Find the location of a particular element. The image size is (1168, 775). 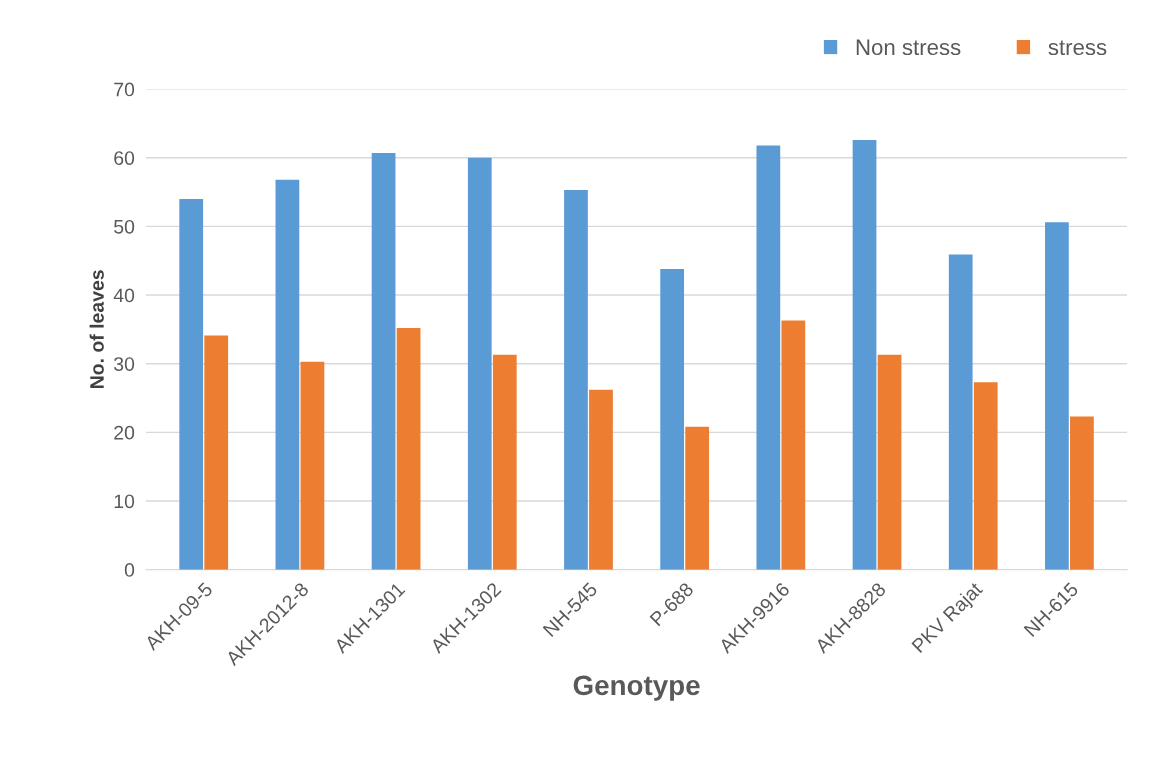

legend-label: Non stress is located at coordinates (908, 47).